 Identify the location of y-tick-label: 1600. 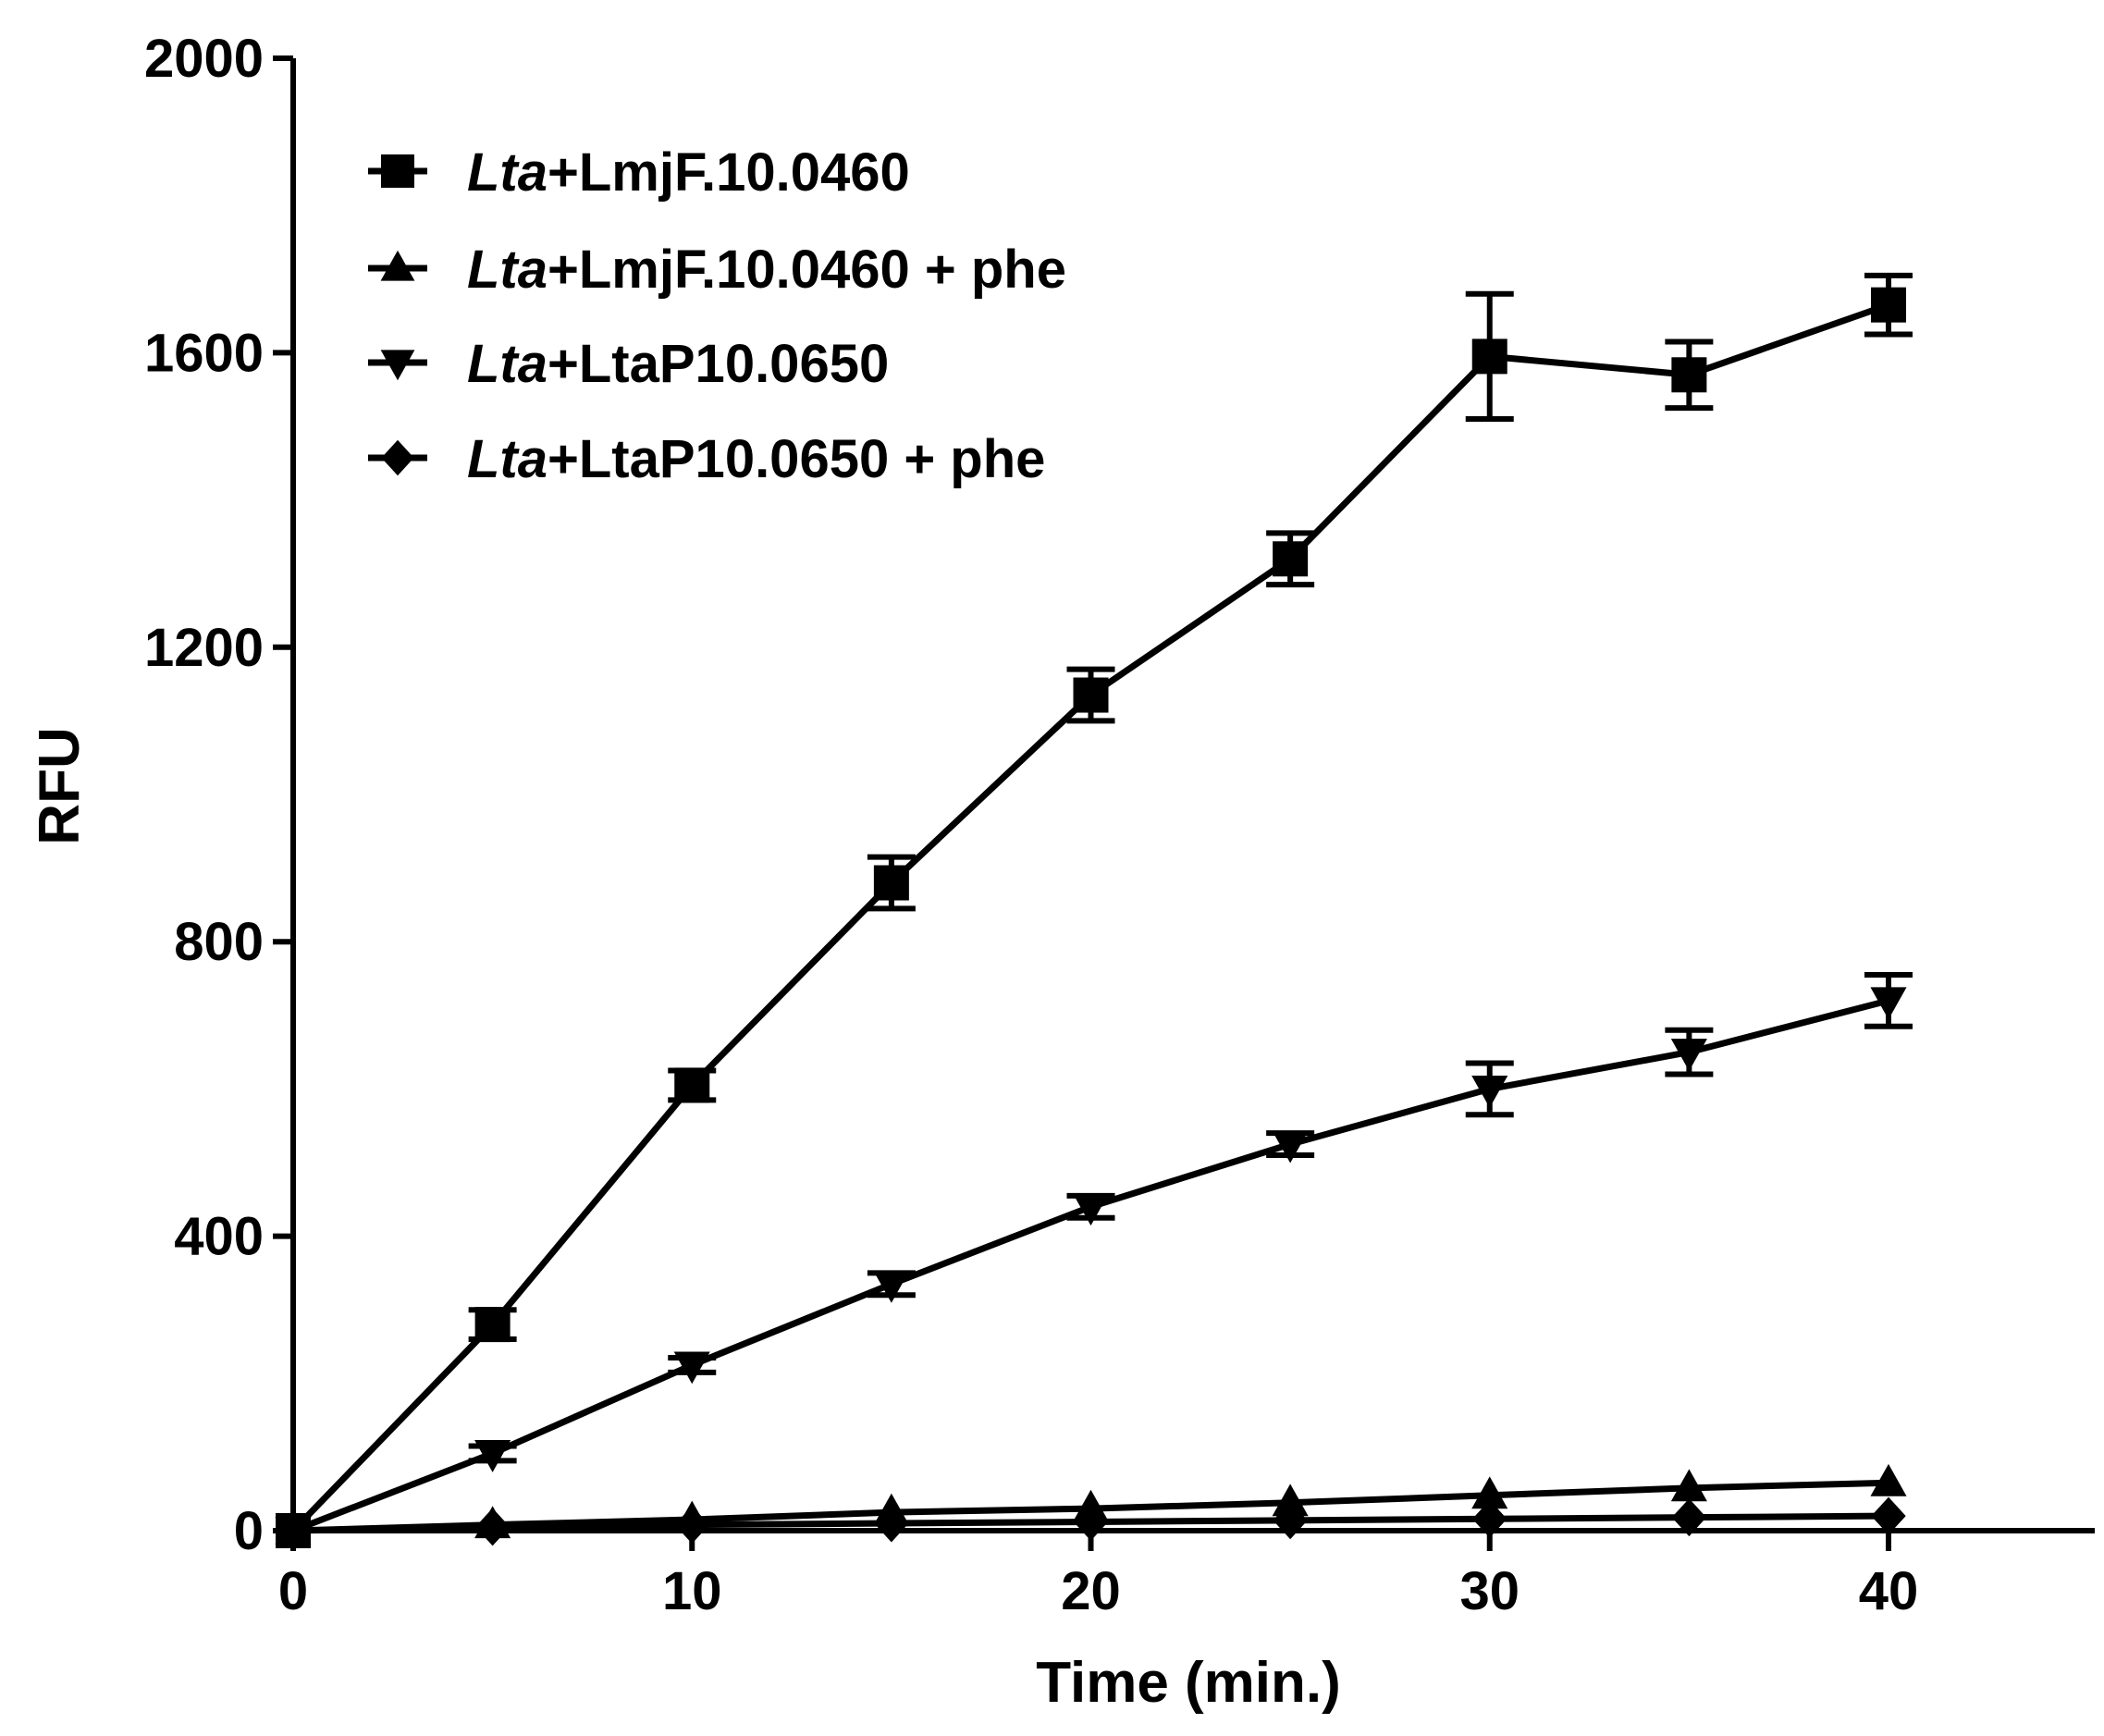
(204, 353).